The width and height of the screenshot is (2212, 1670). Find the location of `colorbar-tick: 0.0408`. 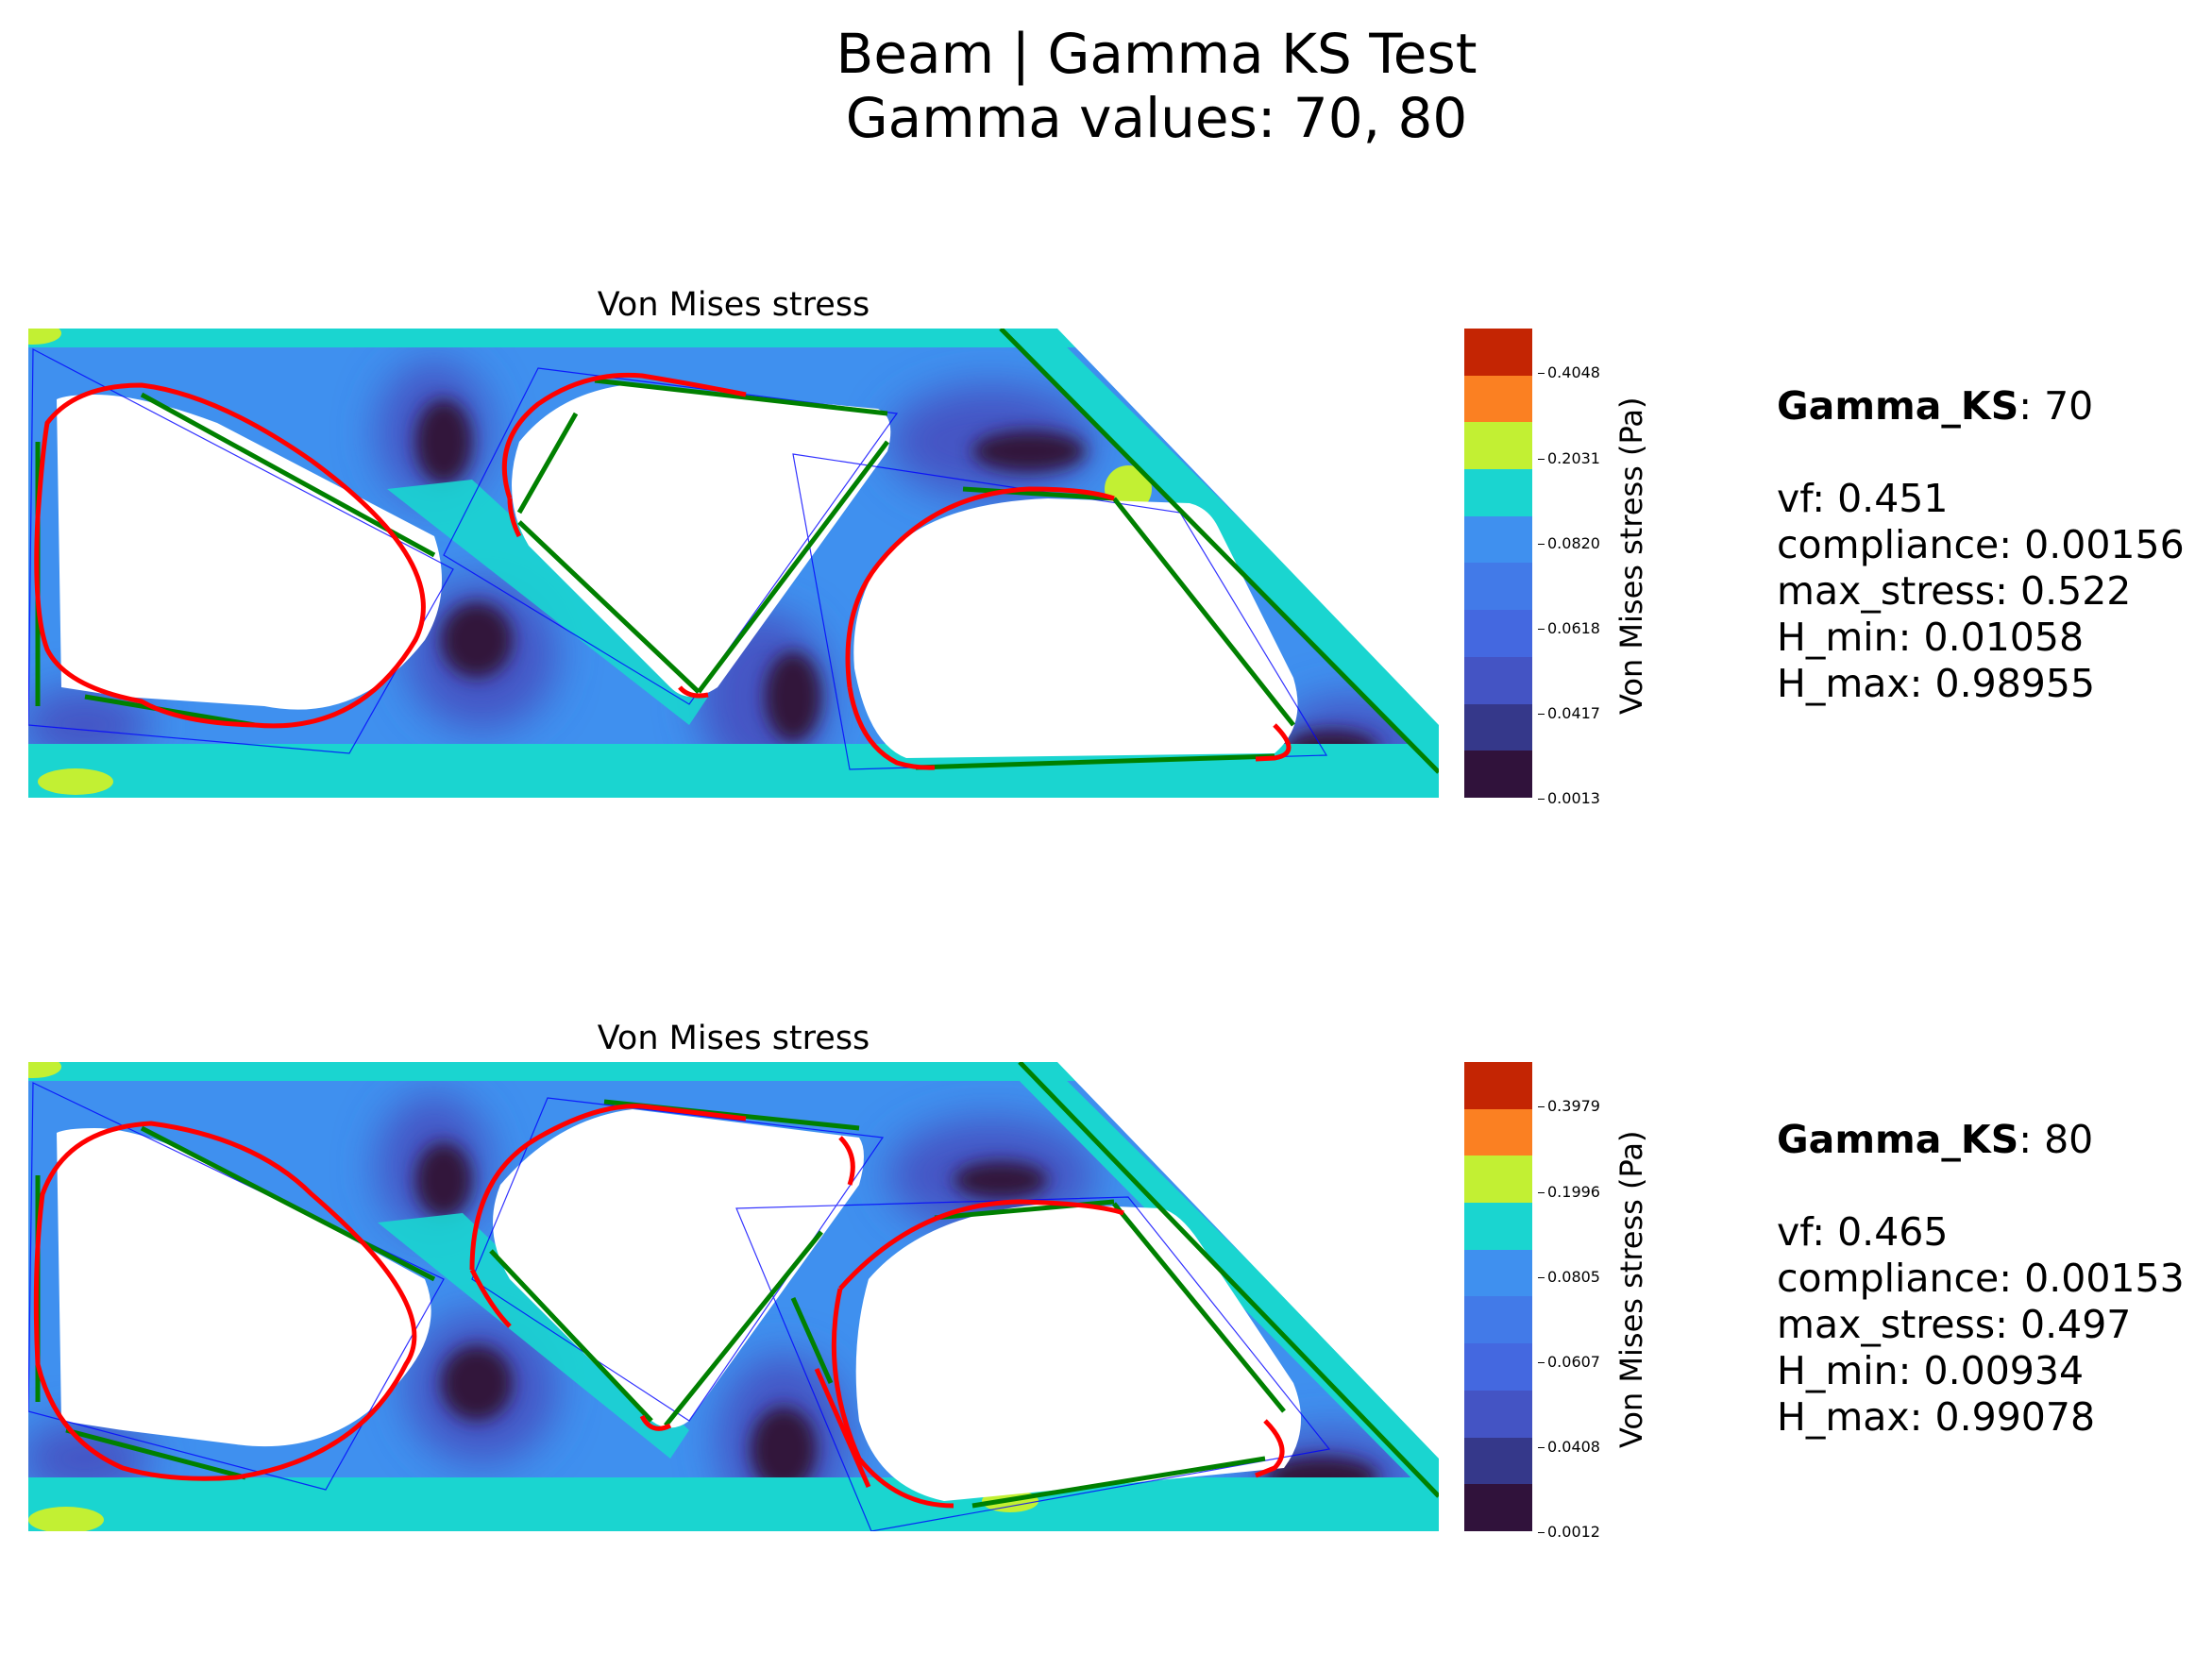

colorbar-tick: 0.0408 is located at coordinates (1569, 1447).